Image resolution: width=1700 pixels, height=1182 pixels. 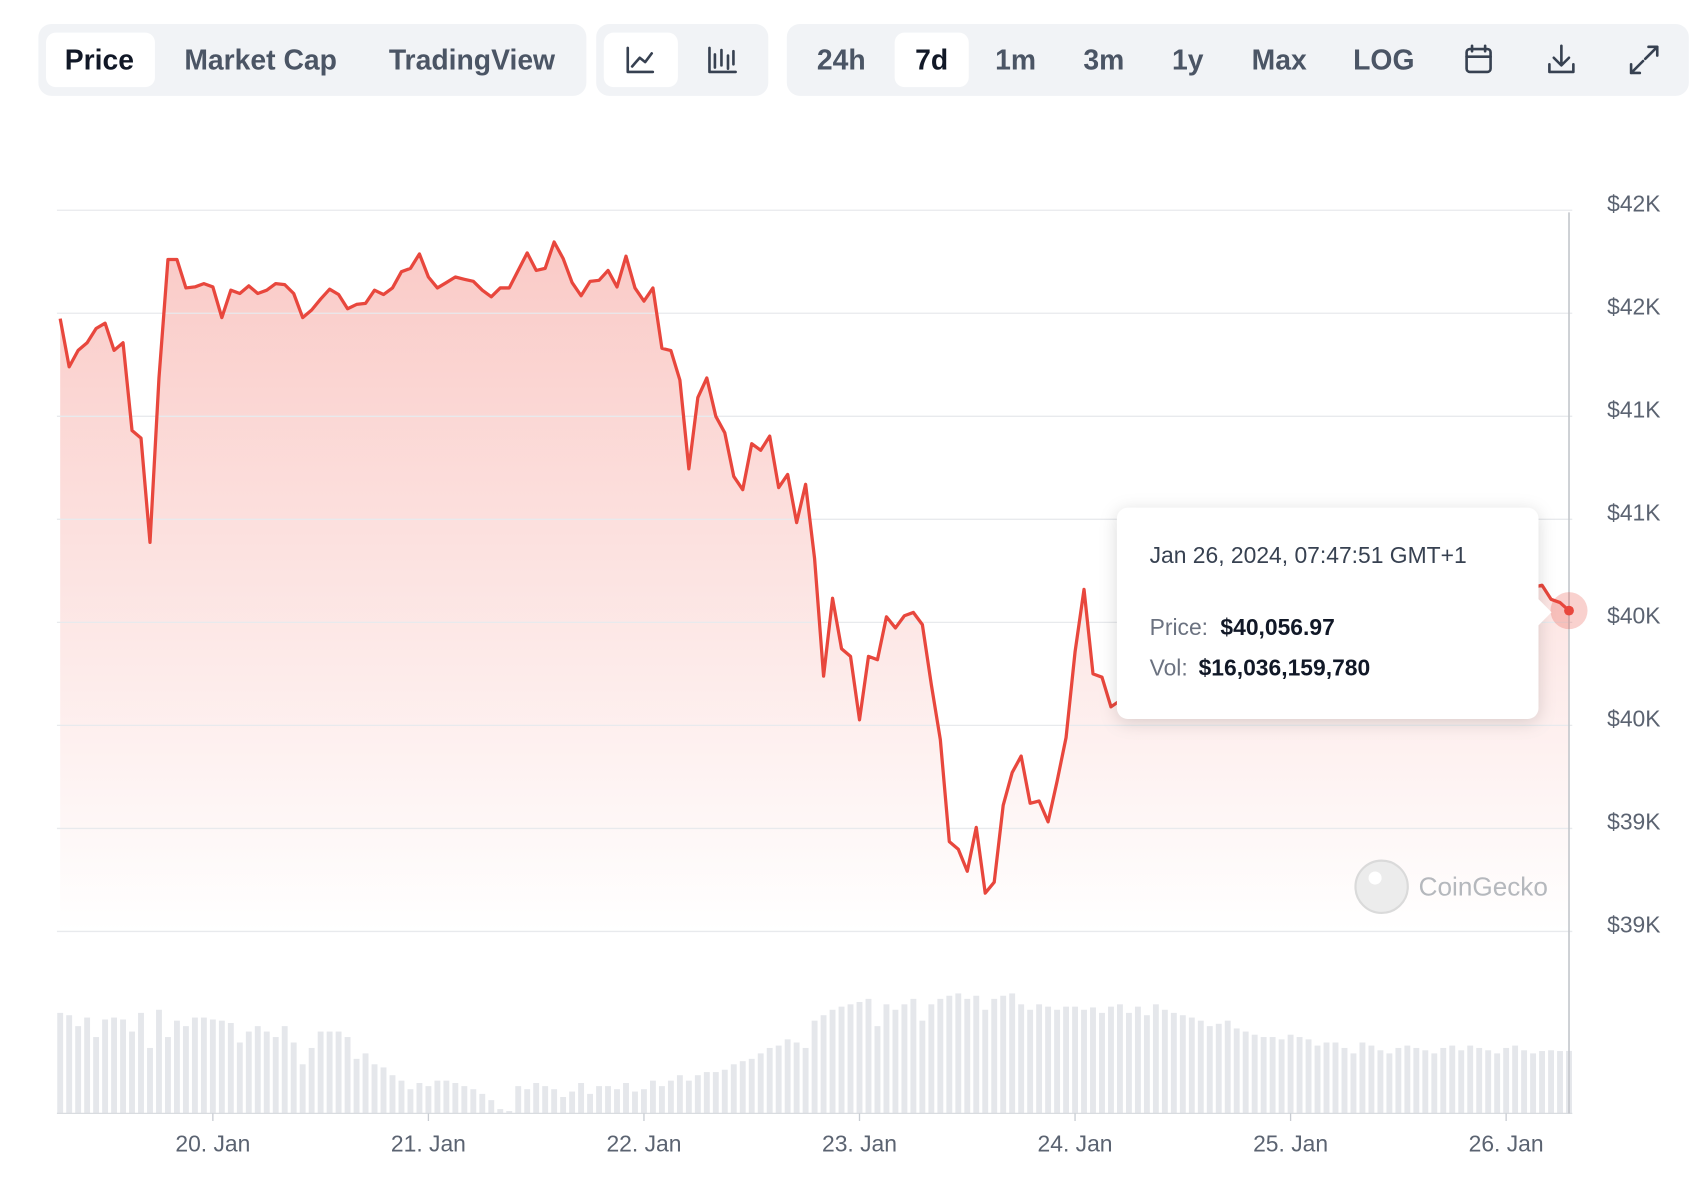 I want to click on range-button: 7d, so click(x=931, y=61).